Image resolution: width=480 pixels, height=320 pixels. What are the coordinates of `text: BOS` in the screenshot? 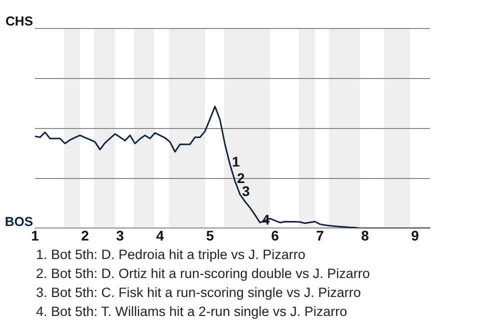 It's located at (19, 221).